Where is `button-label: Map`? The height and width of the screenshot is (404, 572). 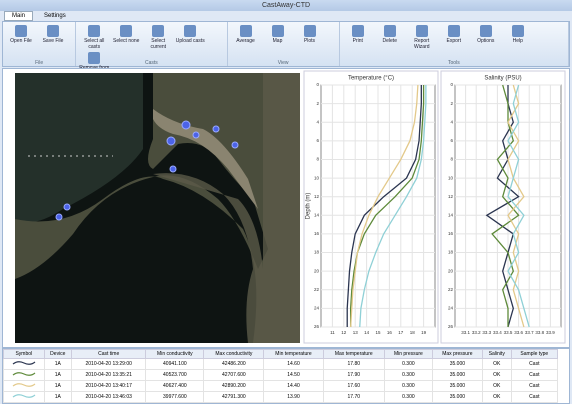 button-label: Map is located at coordinates (277, 41).